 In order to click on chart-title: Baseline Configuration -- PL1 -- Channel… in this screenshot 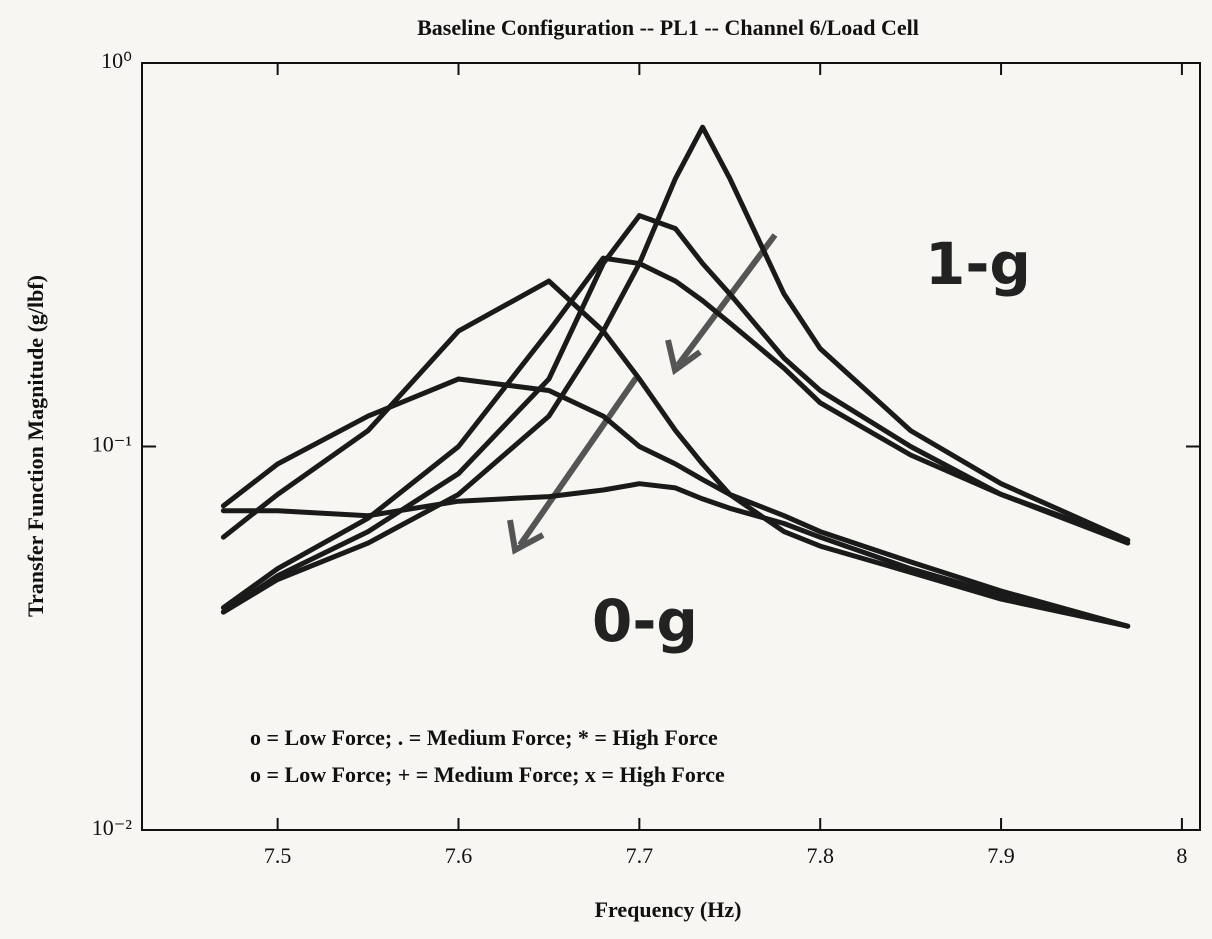, I will do `click(668, 27)`.